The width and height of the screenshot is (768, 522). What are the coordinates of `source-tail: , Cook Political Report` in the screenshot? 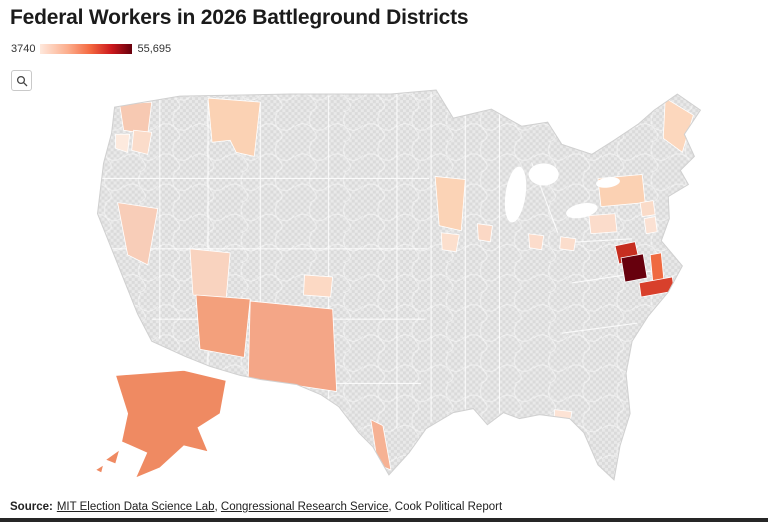 It's located at (445, 507).